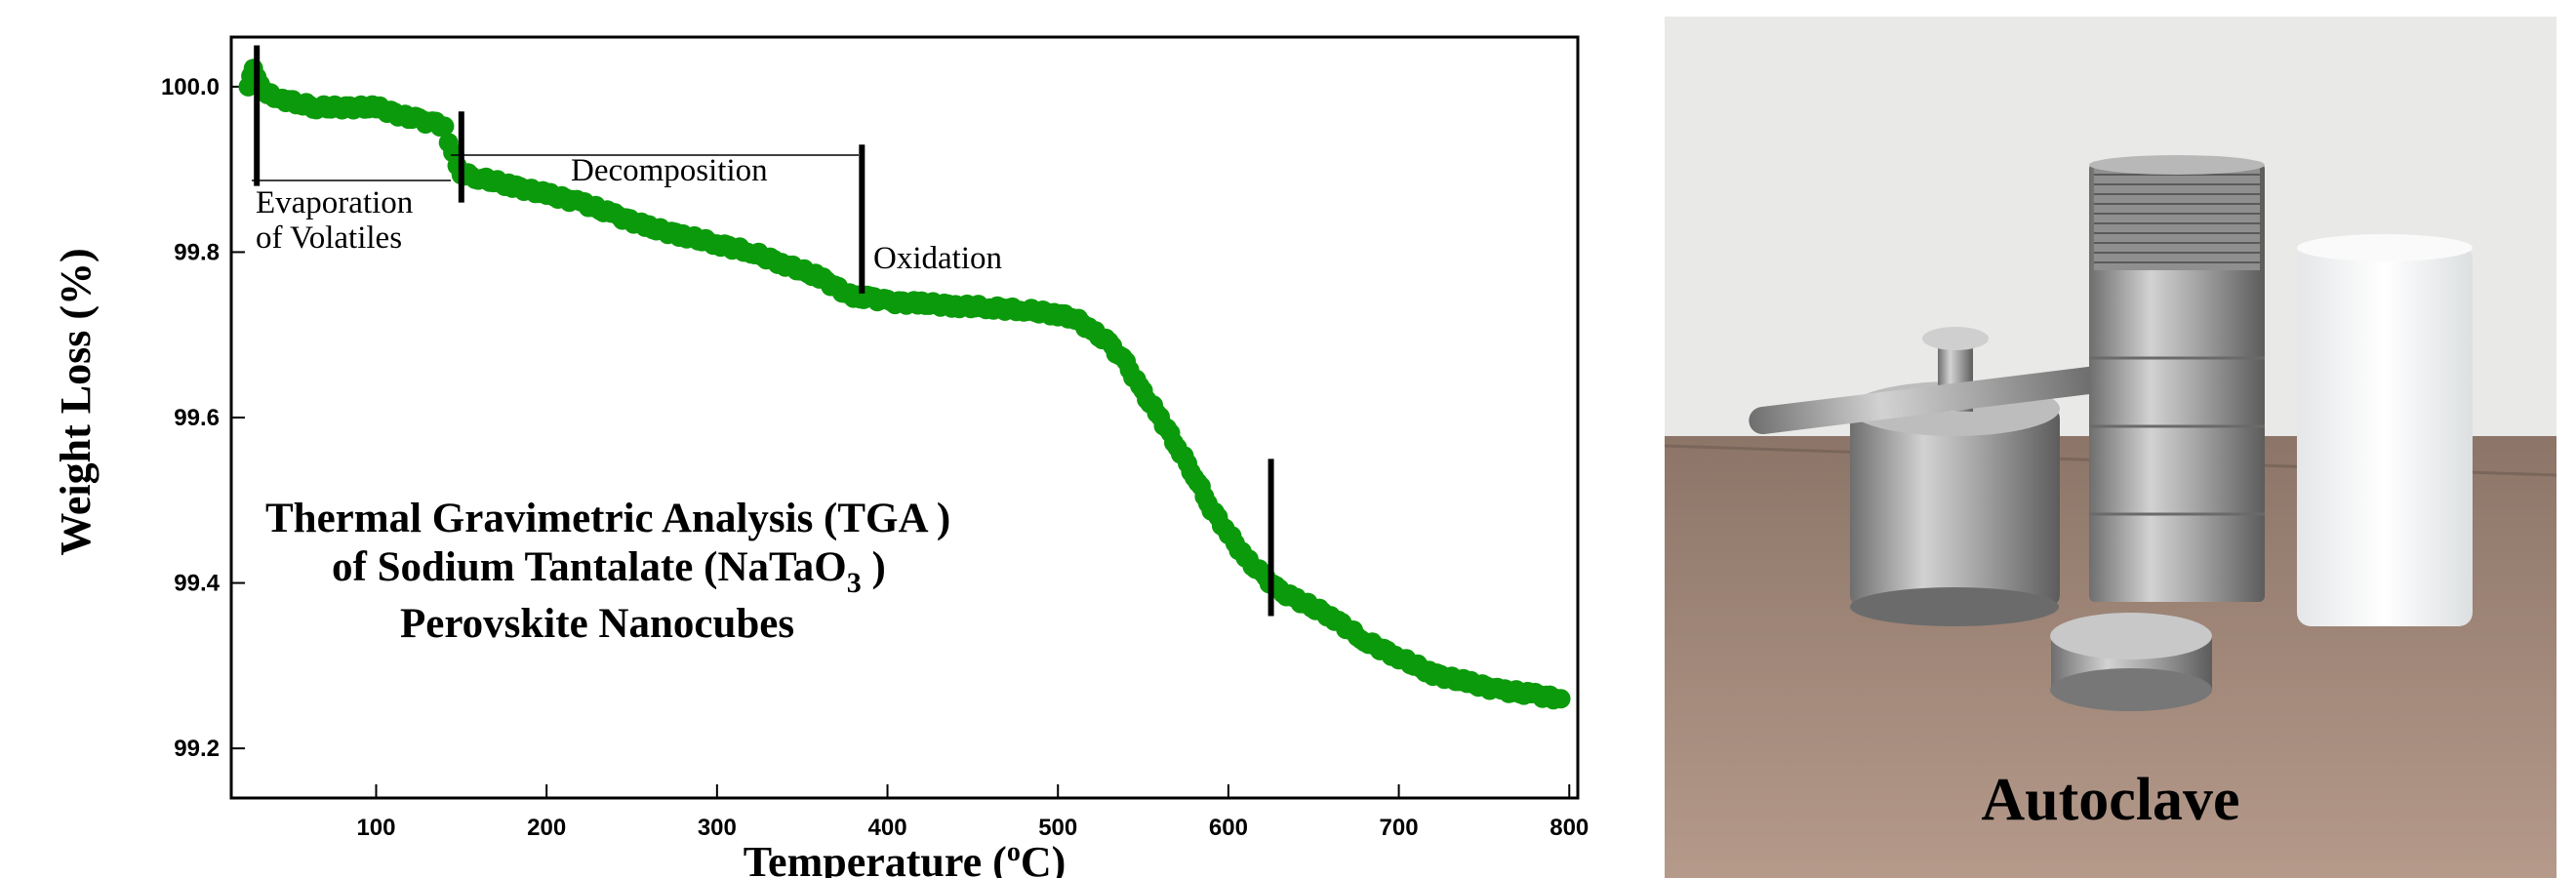 The width and height of the screenshot is (2576, 878). What do you see at coordinates (2131, 662) in the screenshot?
I see `autoclave-disc` at bounding box center [2131, 662].